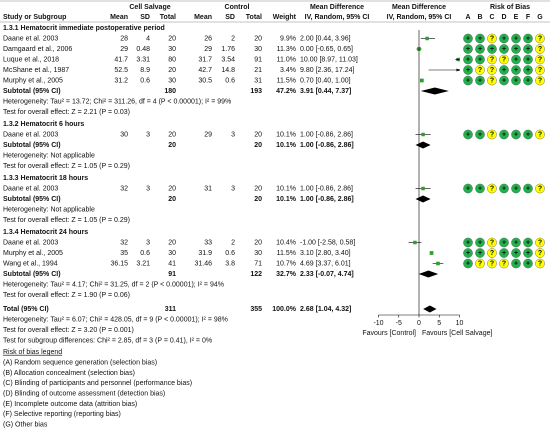  What do you see at coordinates (258, 145) in the screenshot?
I see `total-2: 20` at bounding box center [258, 145].